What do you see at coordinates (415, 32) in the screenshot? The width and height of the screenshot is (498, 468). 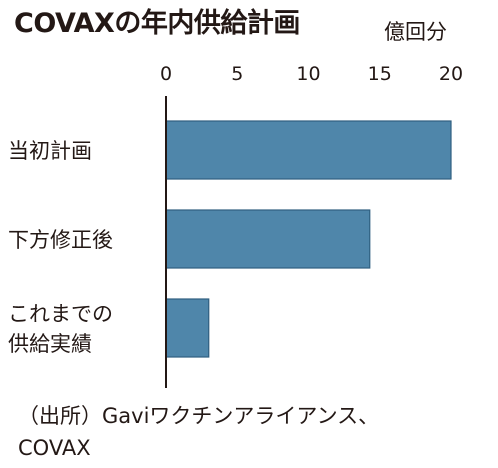 I see `unit-label: 億回分` at bounding box center [415, 32].